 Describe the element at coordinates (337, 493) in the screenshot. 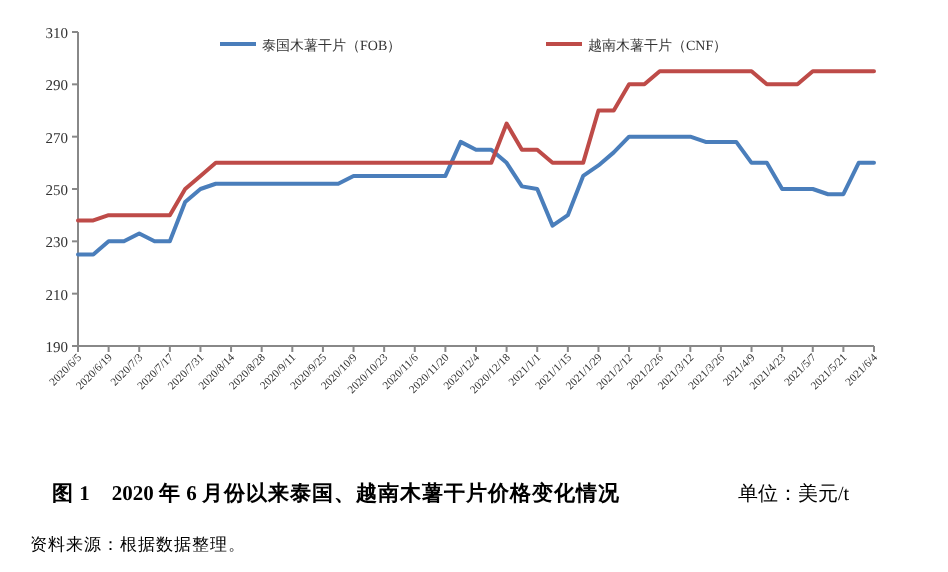

I see `text: 图 1 2020 年 6 月份以来泰国、越南木薯干片价格变化情况` at that location.